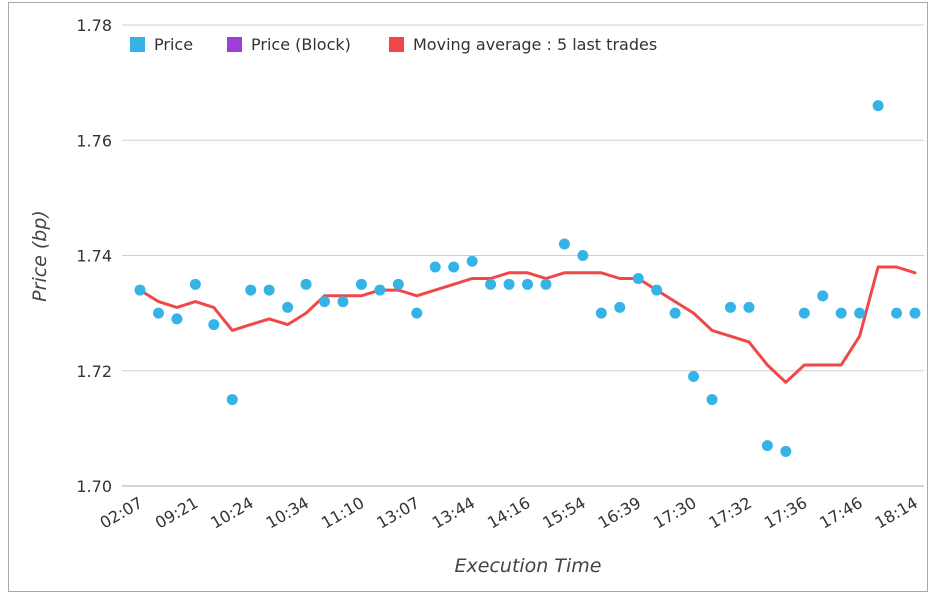 This screenshot has width=936, height=606. What do you see at coordinates (785, 513) in the screenshot?
I see `x-tick-label: 17:36` at bounding box center [785, 513].